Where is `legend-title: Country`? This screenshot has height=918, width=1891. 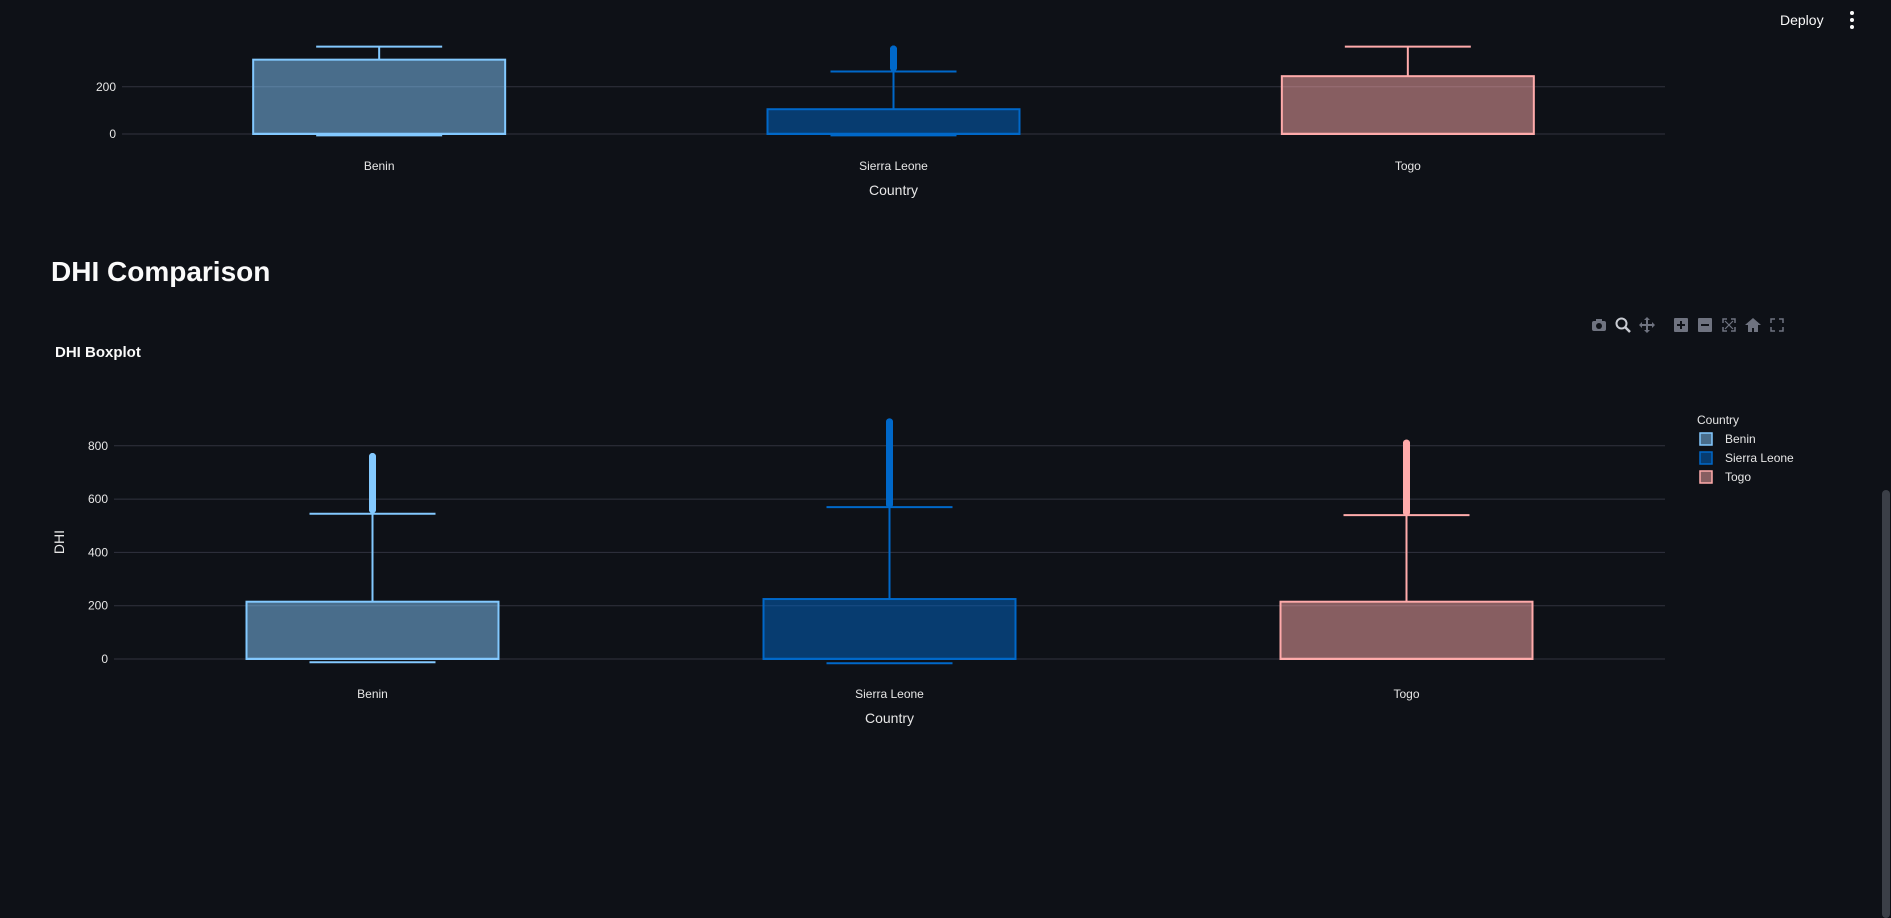
legend-title: Country is located at coordinates (1718, 420).